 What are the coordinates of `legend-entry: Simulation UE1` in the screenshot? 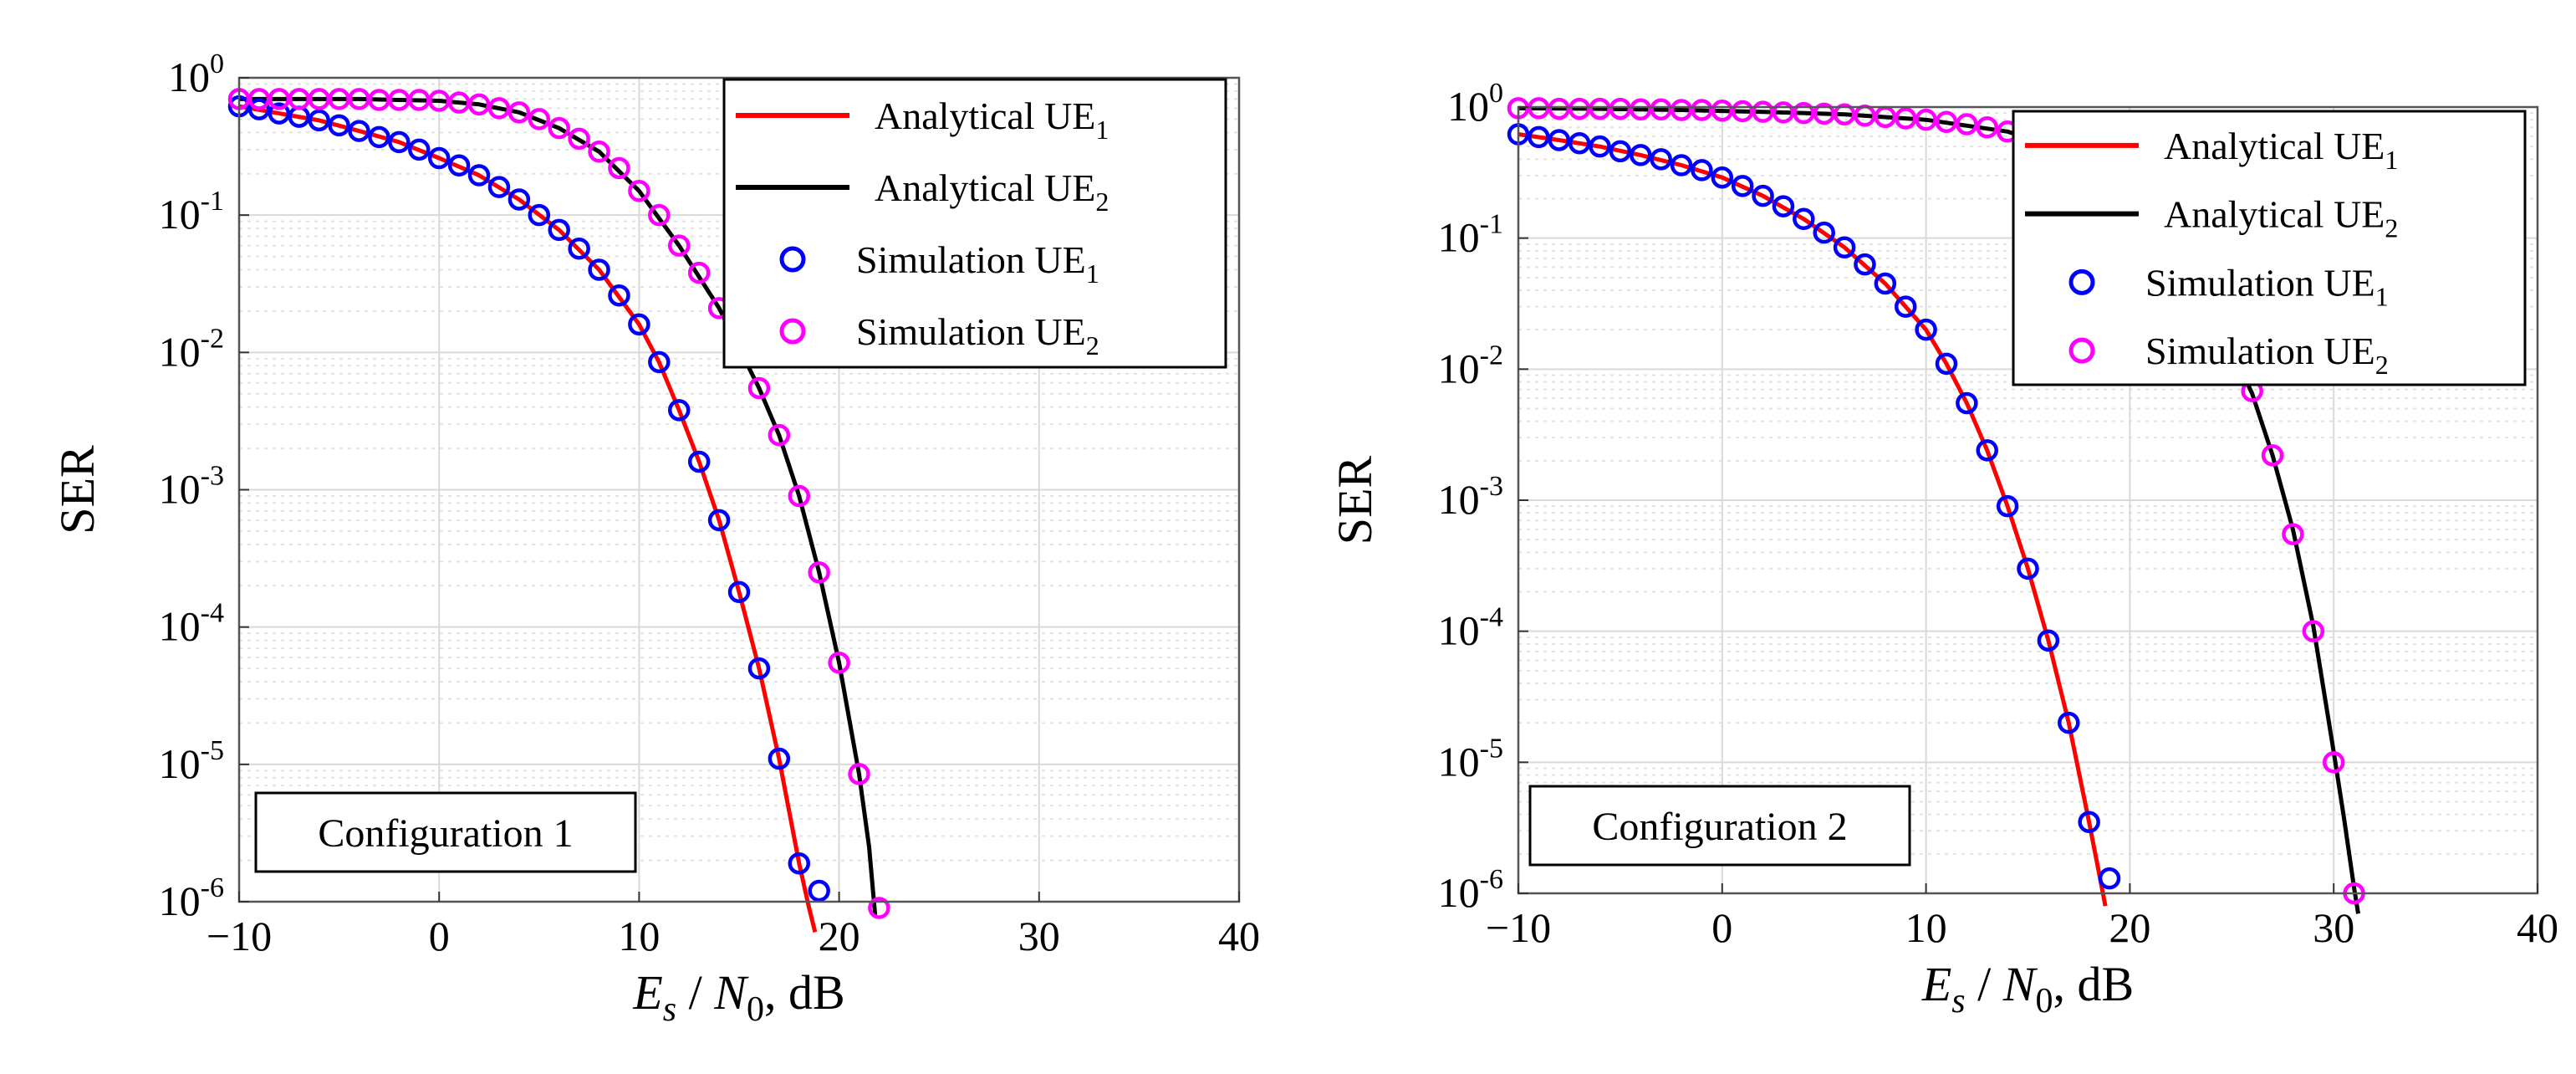 It's located at (939, 263).